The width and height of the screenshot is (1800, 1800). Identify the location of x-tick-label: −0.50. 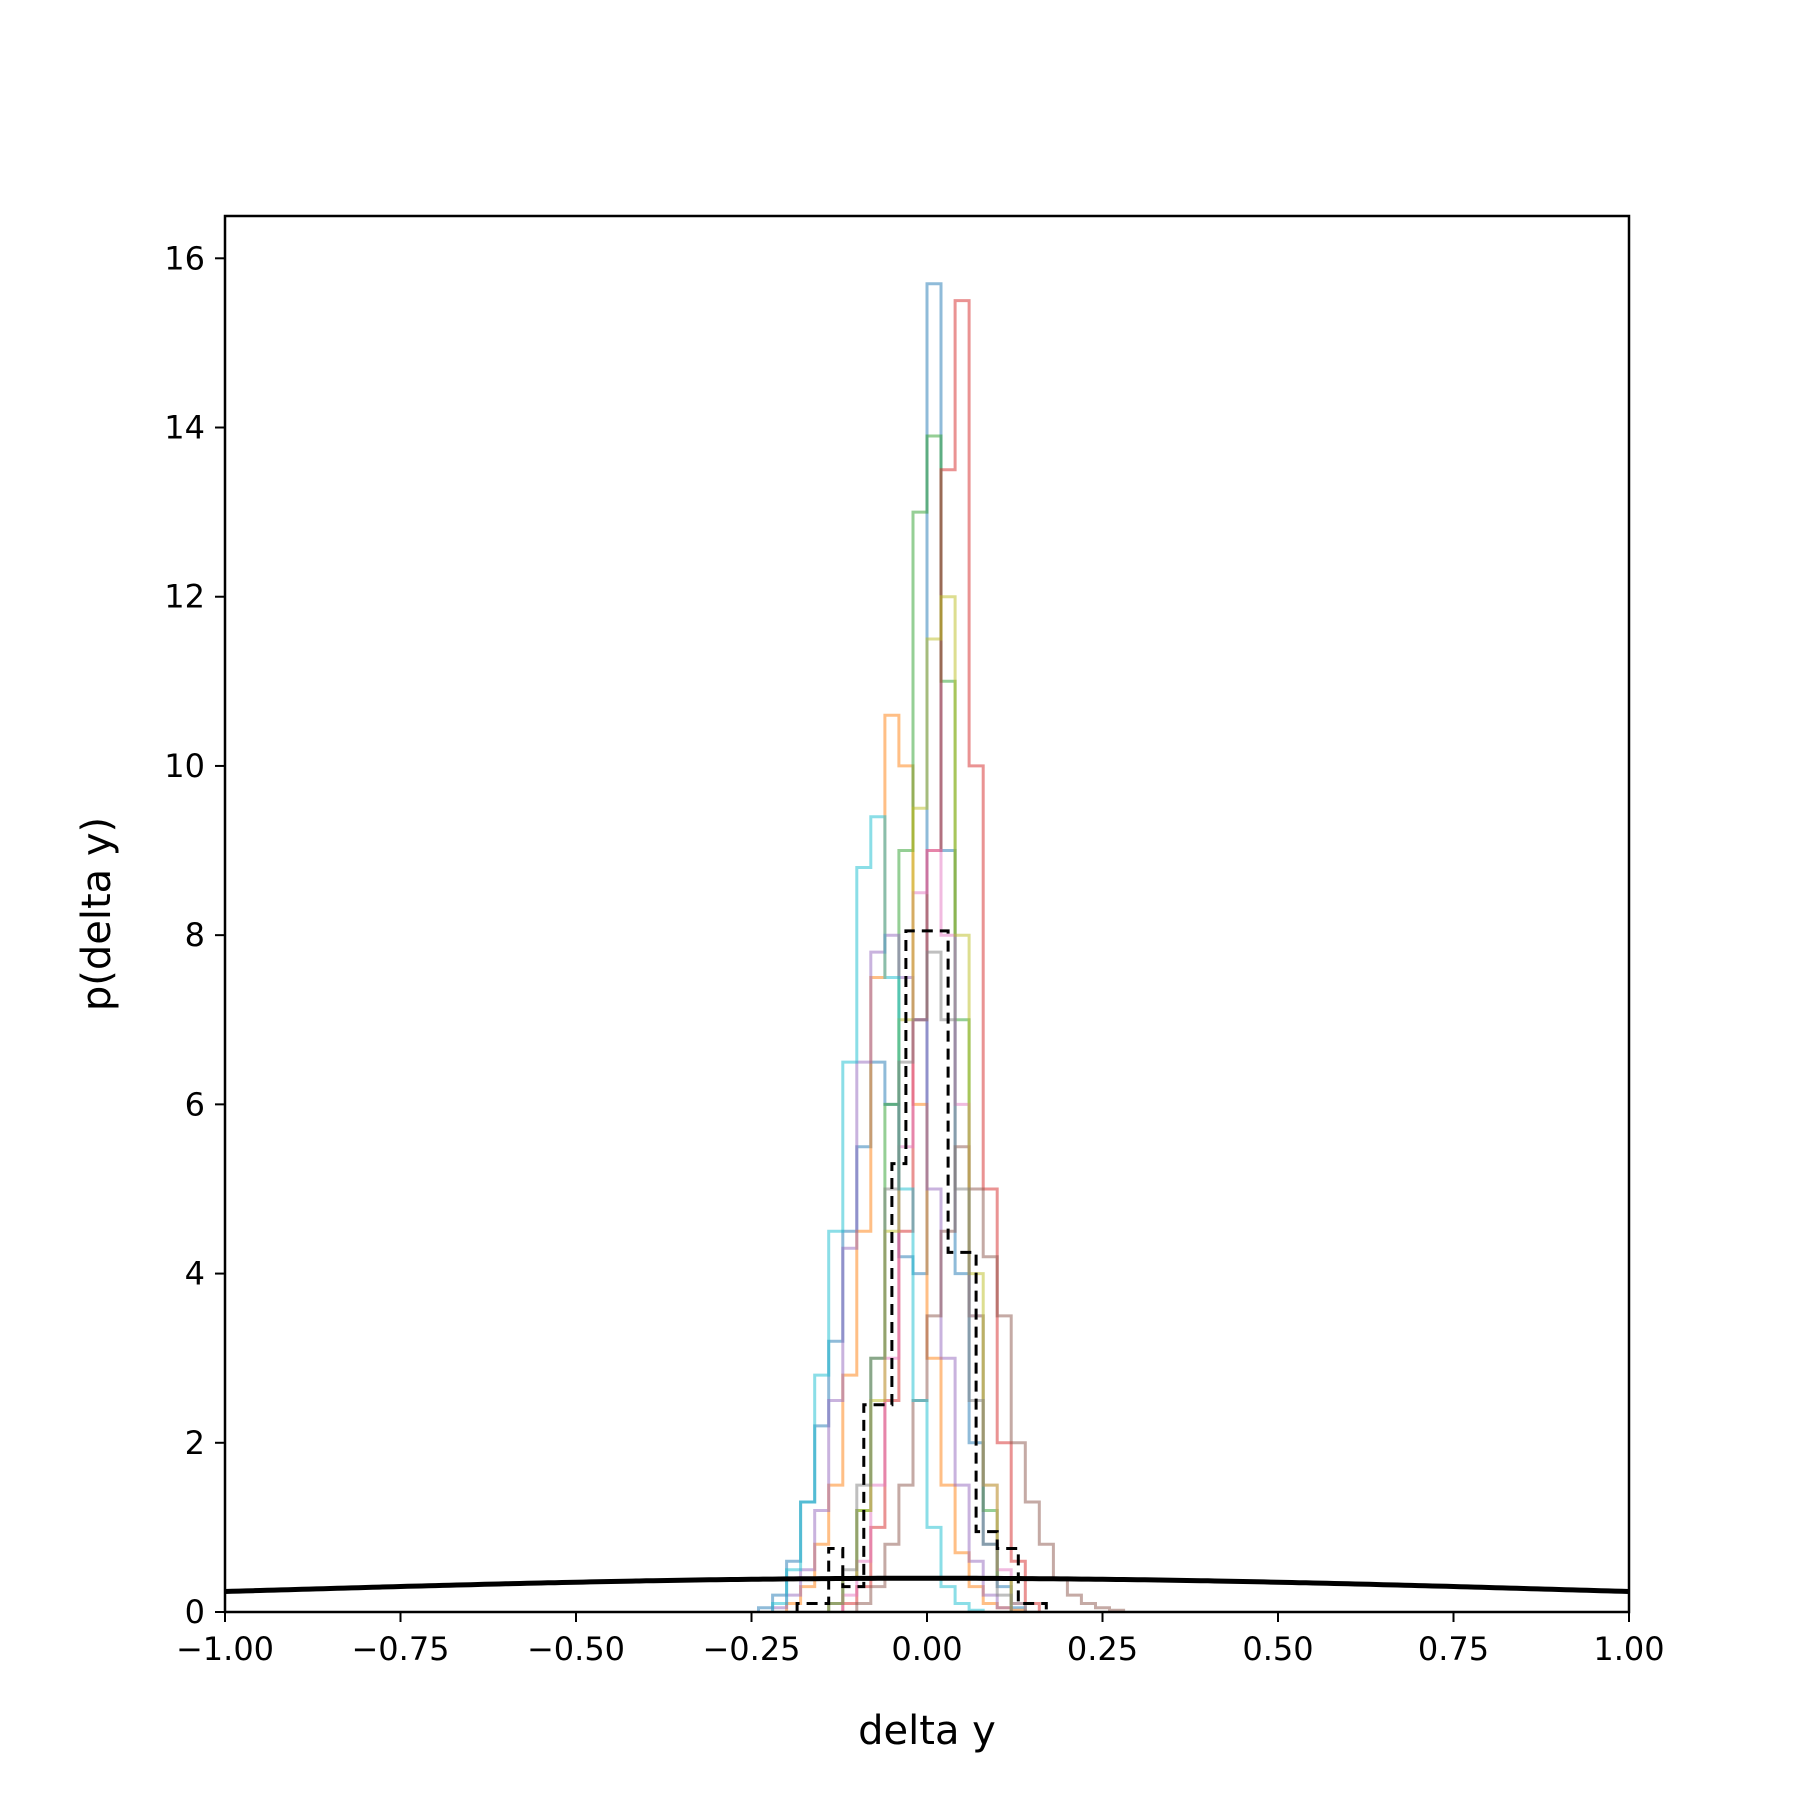
(576, 1649).